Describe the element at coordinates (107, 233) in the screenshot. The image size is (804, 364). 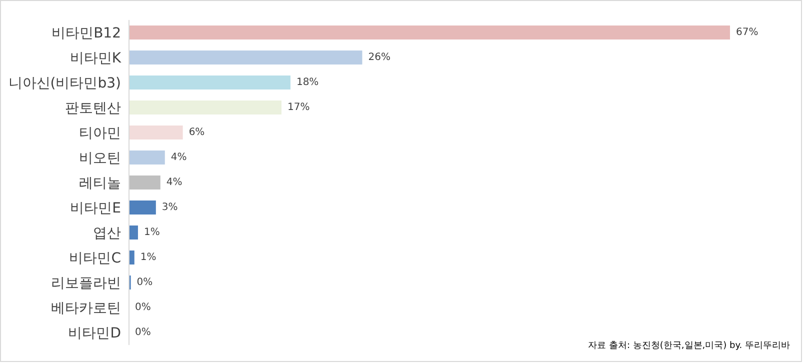
I see `y-tick-label: 엽산` at that location.